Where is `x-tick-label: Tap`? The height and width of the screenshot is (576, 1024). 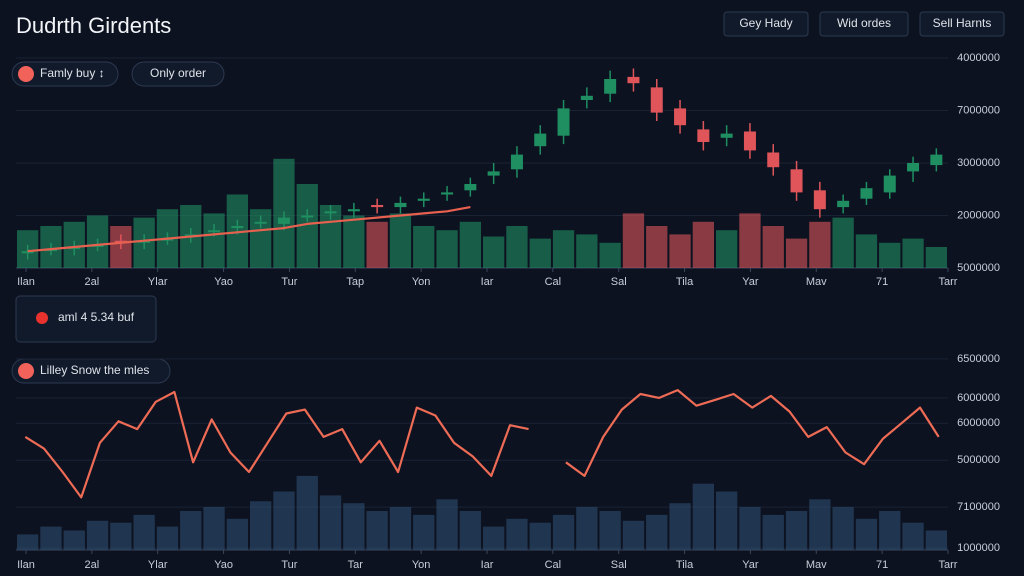
x-tick-label: Tap is located at coordinates (355, 282).